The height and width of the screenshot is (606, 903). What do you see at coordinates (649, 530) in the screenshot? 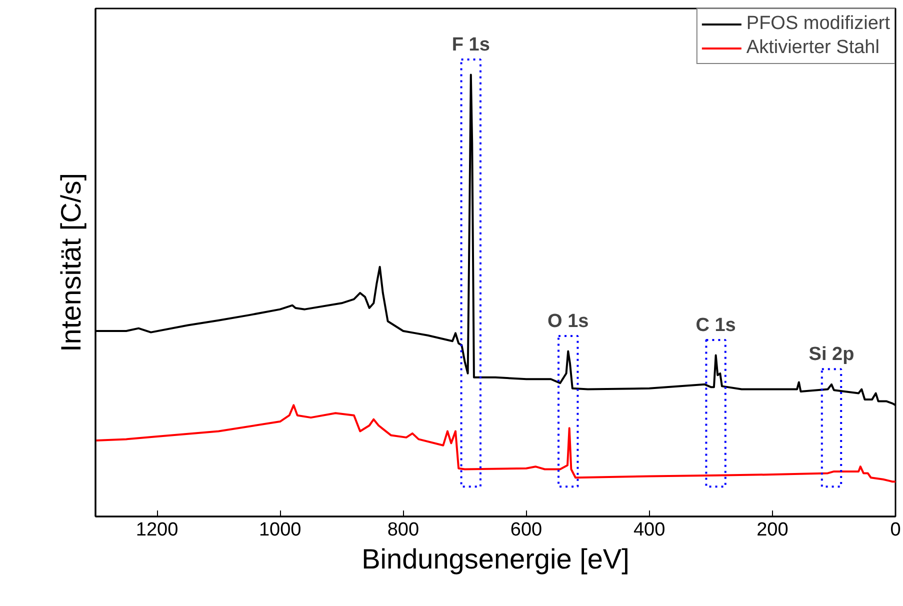
I see `x-tick-label: 400` at bounding box center [649, 530].